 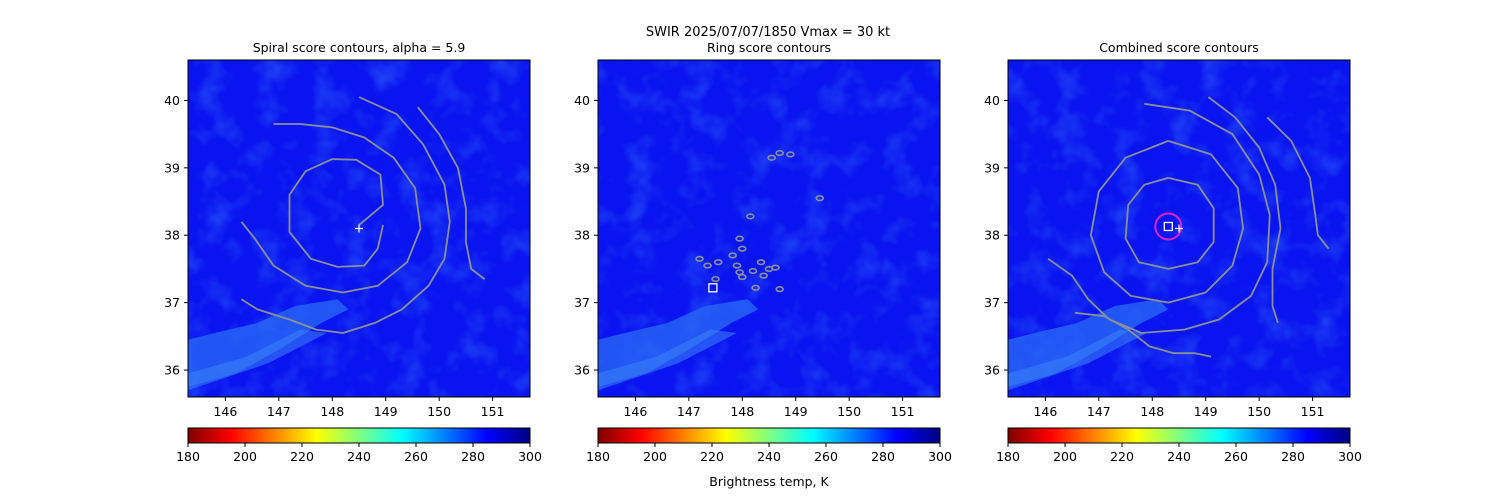 What do you see at coordinates (769, 481) in the screenshot?
I see `colorbar-label: Brightness temp, K` at bounding box center [769, 481].